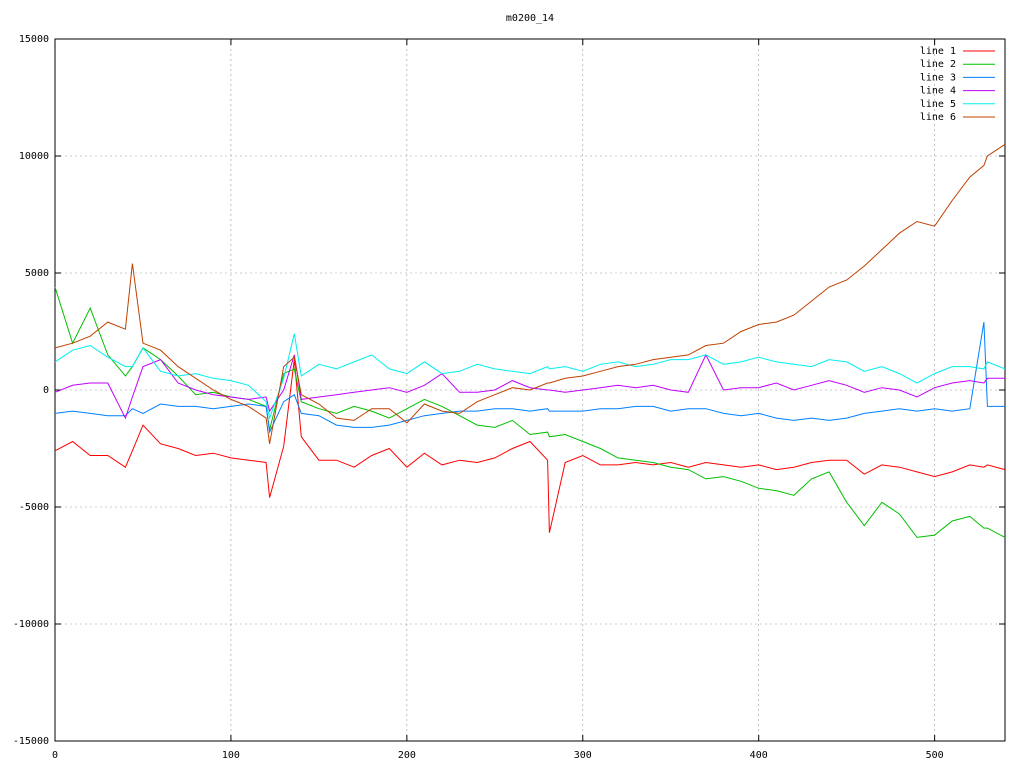 The height and width of the screenshot is (768, 1024). What do you see at coordinates (34, 156) in the screenshot?
I see `y-tick-label: 10000` at bounding box center [34, 156].